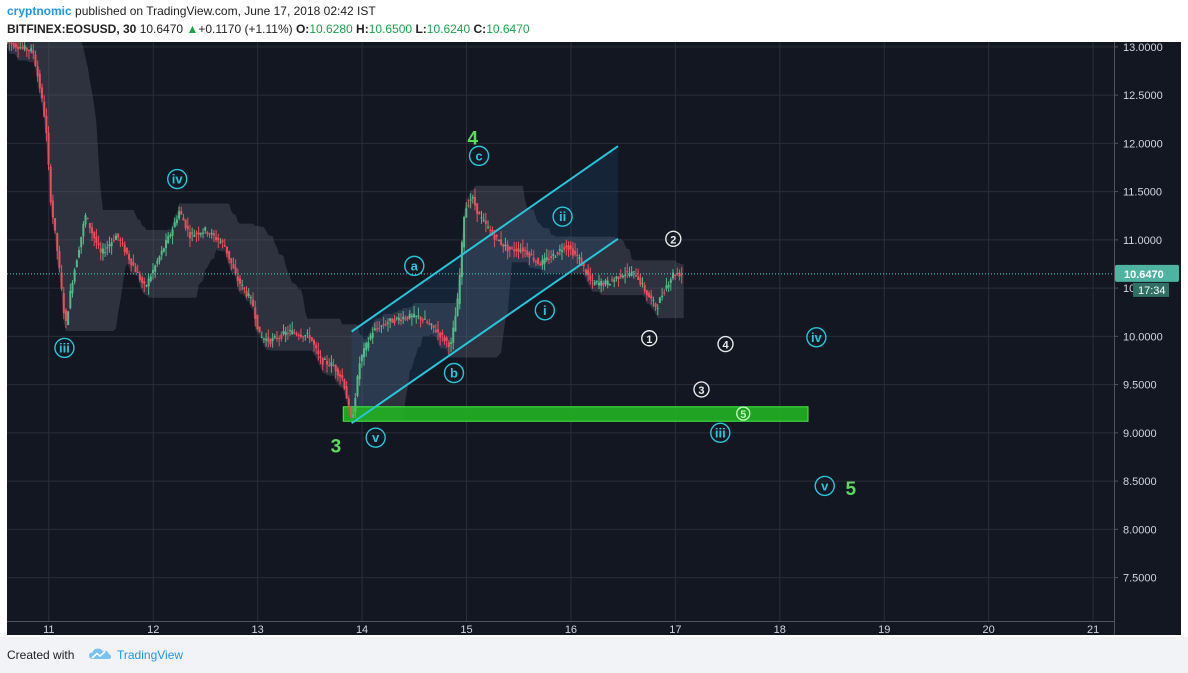 This screenshot has height=673, width=1188. What do you see at coordinates (150, 655) in the screenshot?
I see `tradingview-brand: TradingView` at bounding box center [150, 655].